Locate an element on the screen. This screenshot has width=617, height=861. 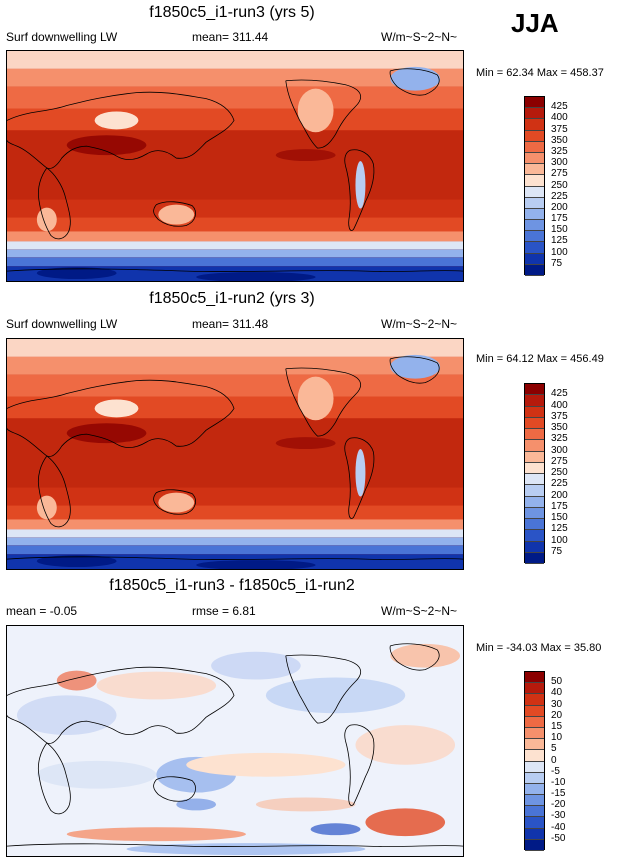
colorbar-tick-label: -15 is located at coordinates (558, 794).